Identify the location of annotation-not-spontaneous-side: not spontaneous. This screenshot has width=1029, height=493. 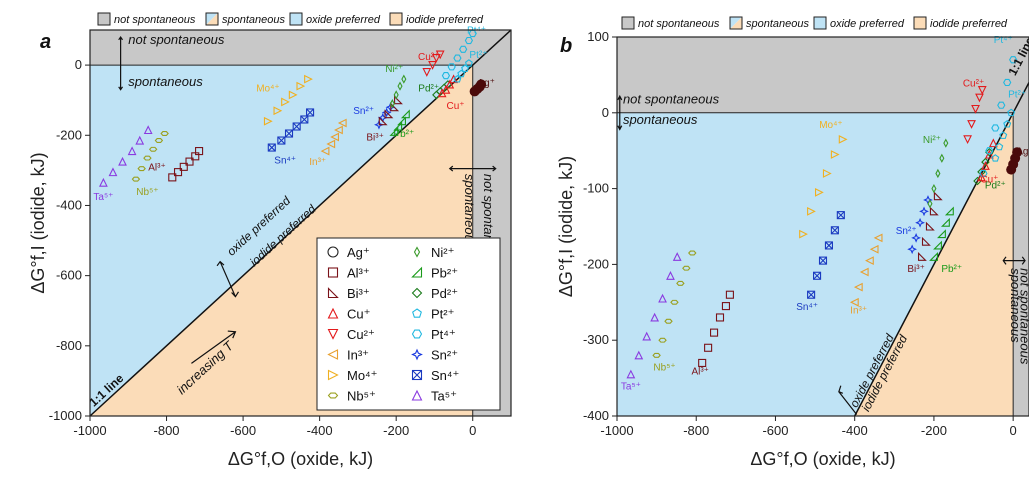
(1023, 316).